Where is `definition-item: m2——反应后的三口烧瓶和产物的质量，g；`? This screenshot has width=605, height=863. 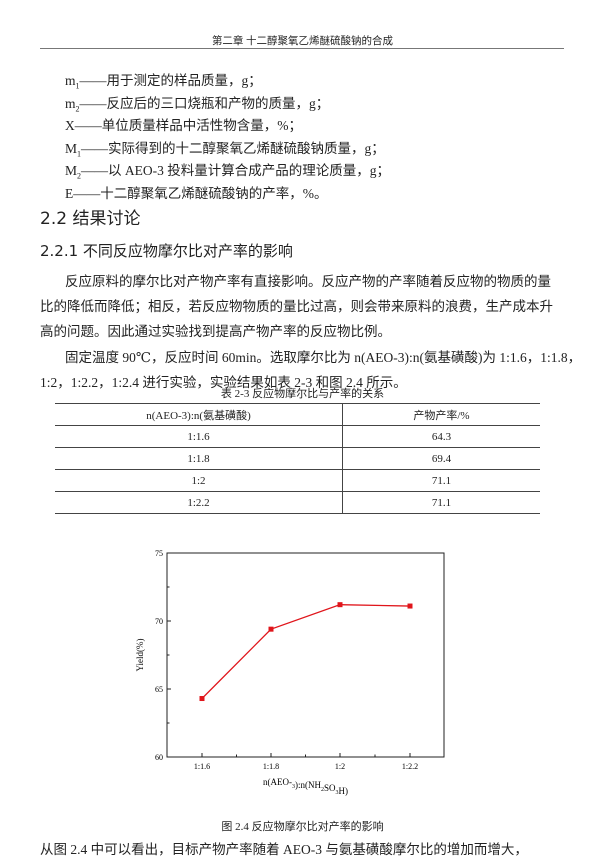
definition-item: m2——反应后的三口烧瓶和产物的质量，g； is located at coordinates (197, 103).